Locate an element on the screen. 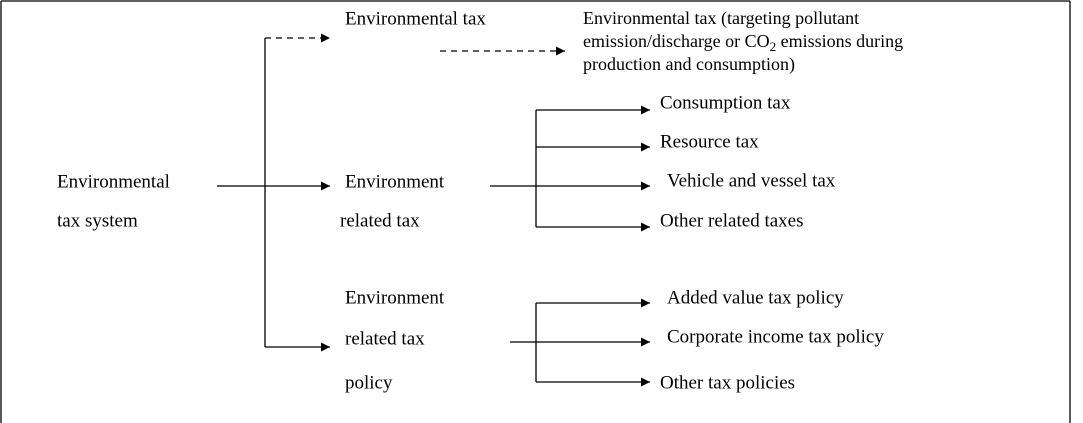 The height and width of the screenshot is (423, 1083). description: Environmental tax (targeting pollutant is located at coordinates (721, 18).